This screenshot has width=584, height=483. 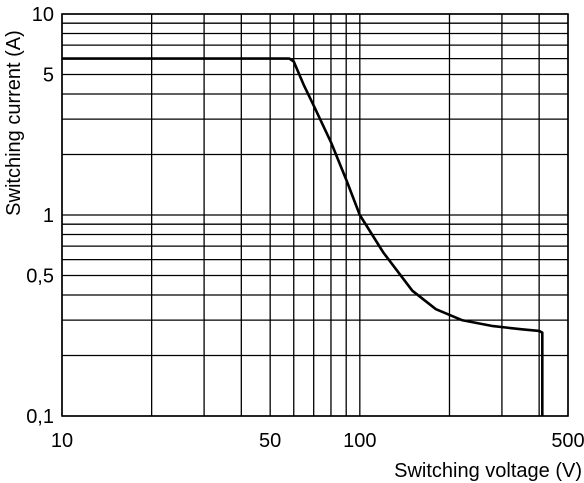 I want to click on y-axis-label: Switching current (A), so click(x=14, y=123).